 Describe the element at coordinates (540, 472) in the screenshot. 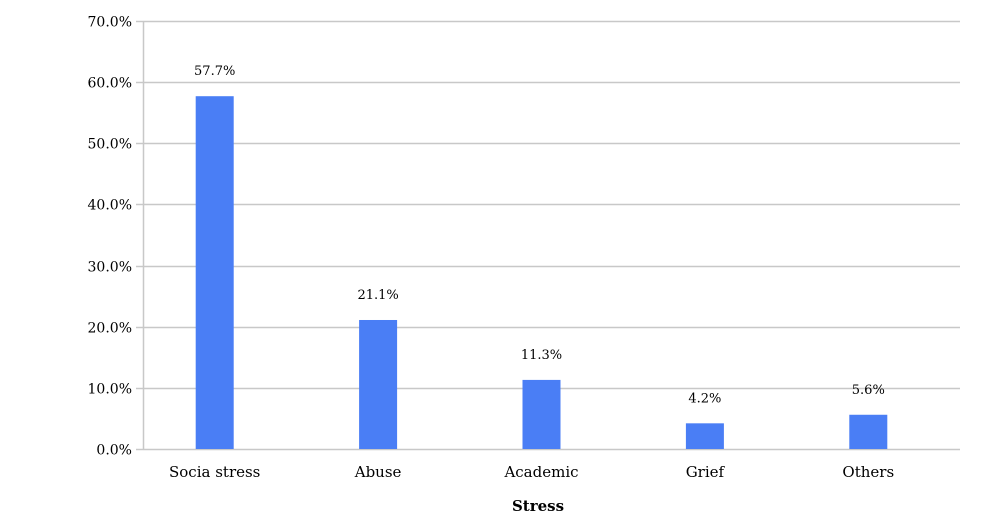

I see `category-label: Academic` at that location.